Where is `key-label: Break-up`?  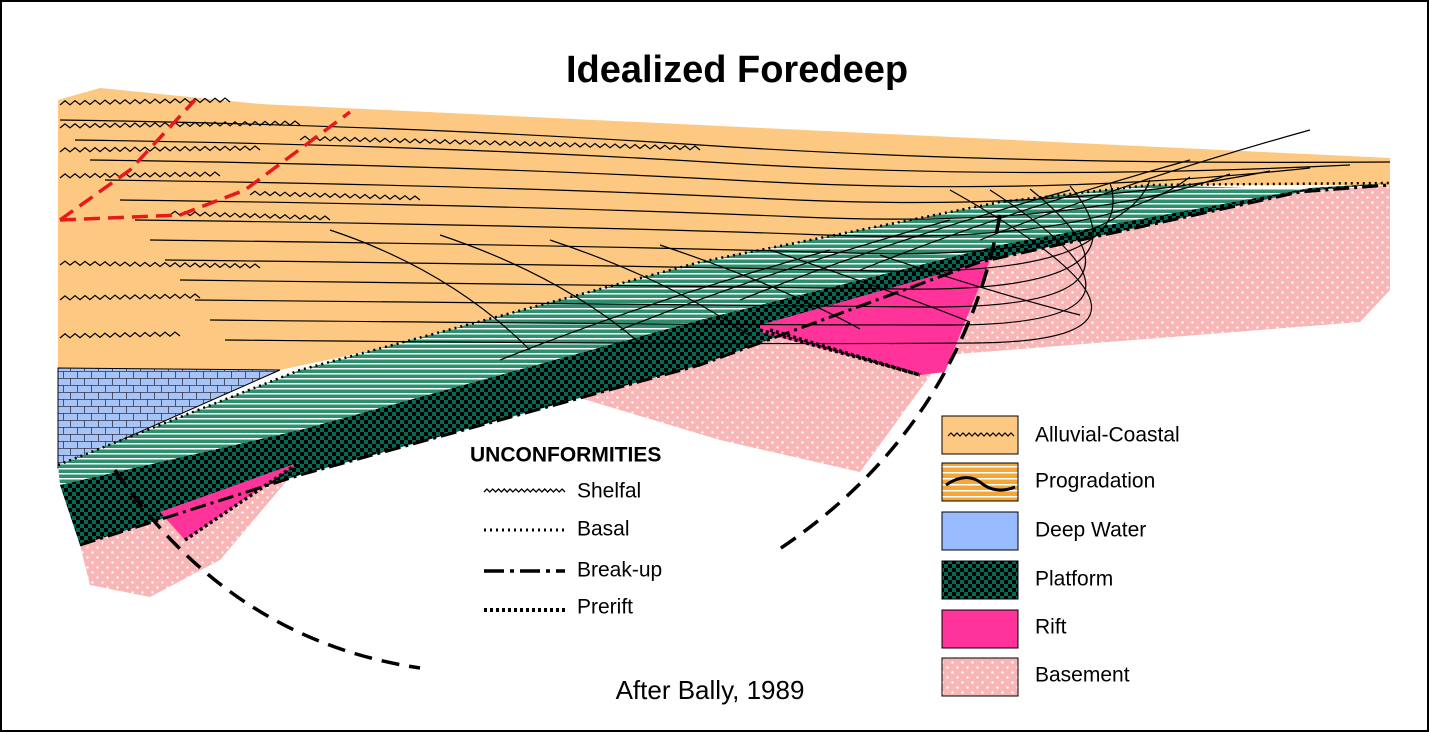 key-label: Break-up is located at coordinates (619, 570).